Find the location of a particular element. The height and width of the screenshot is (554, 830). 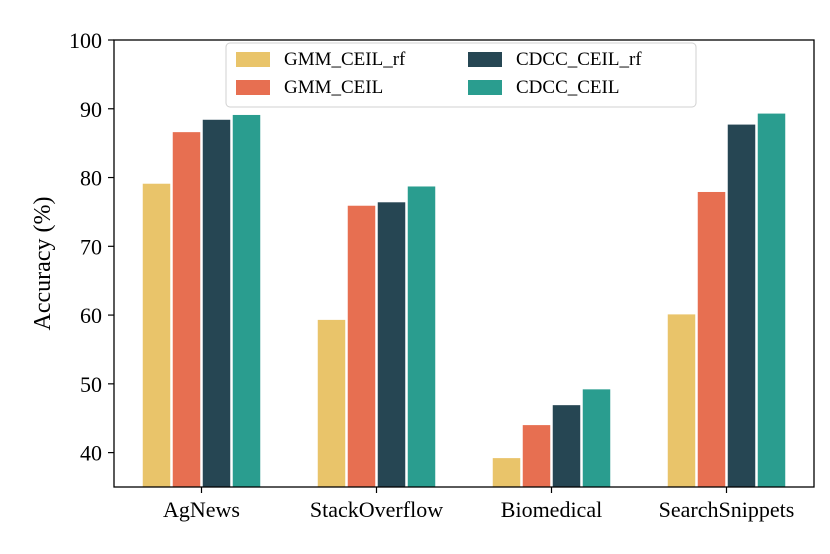

bar-CDCC_CEIL-StackOverflow is located at coordinates (421, 336).